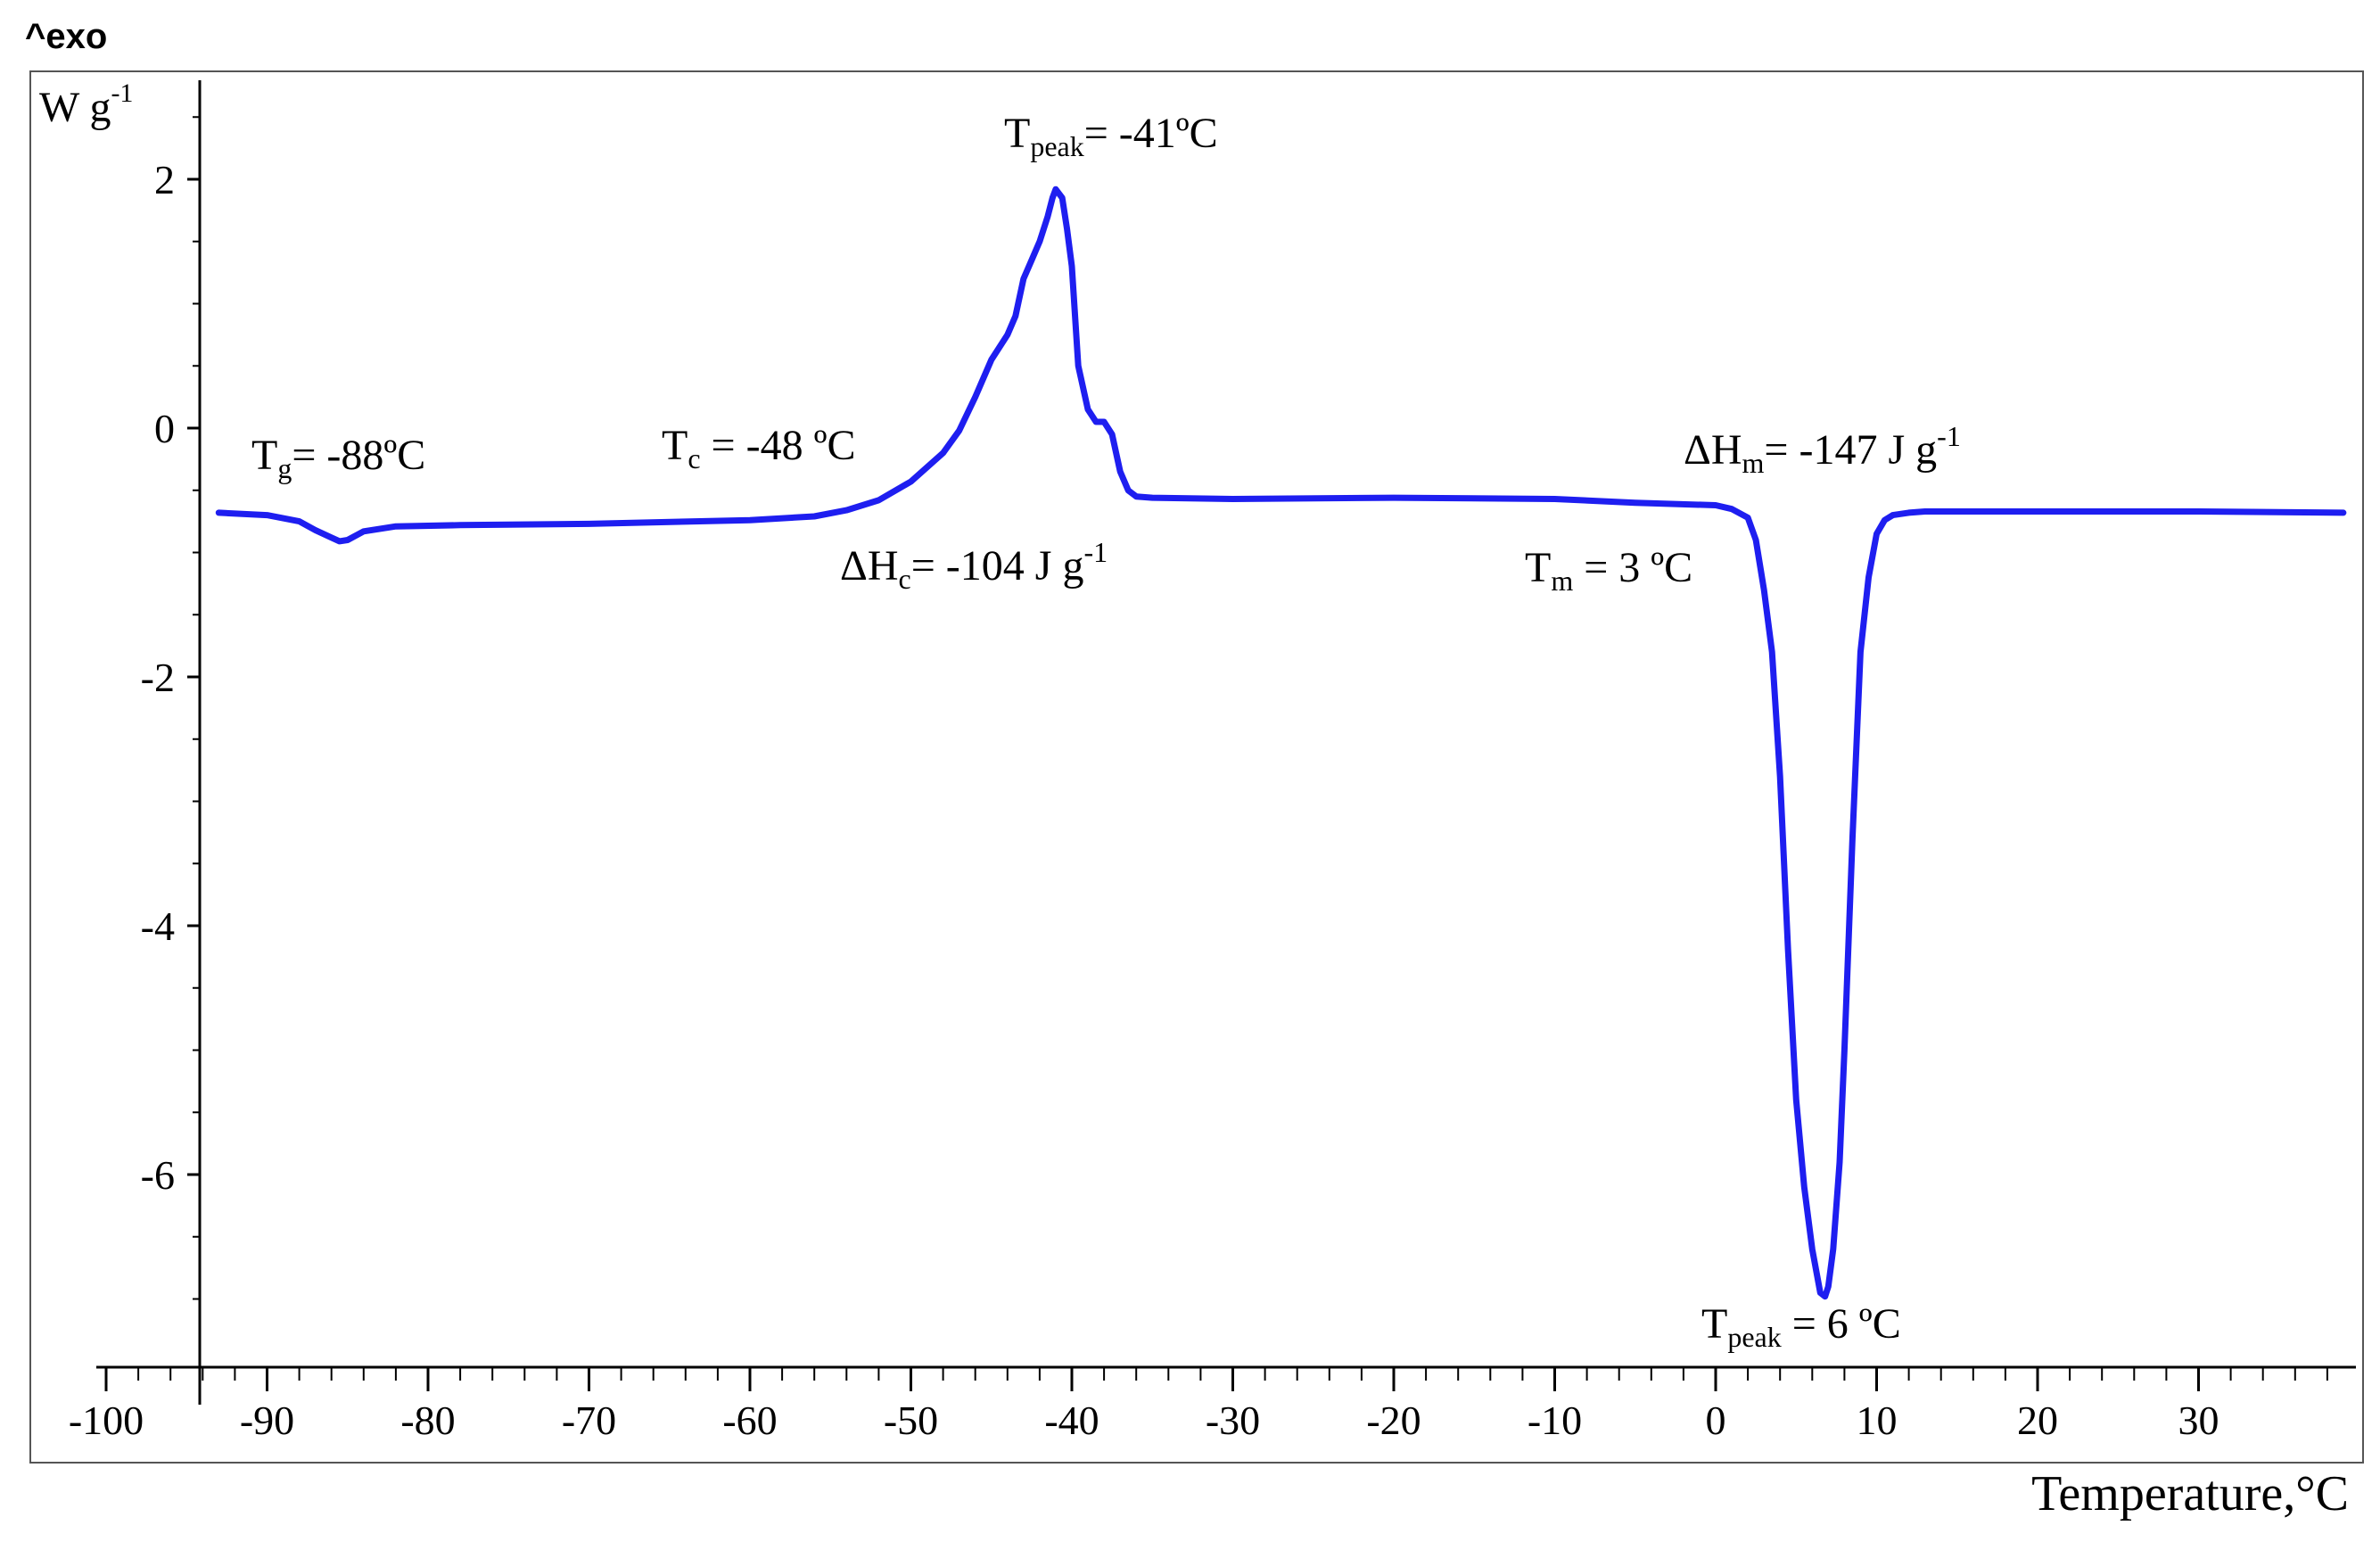 This screenshot has width=2380, height=1542. What do you see at coordinates (158, 677) in the screenshot?
I see `y-tick-label: -2` at bounding box center [158, 677].